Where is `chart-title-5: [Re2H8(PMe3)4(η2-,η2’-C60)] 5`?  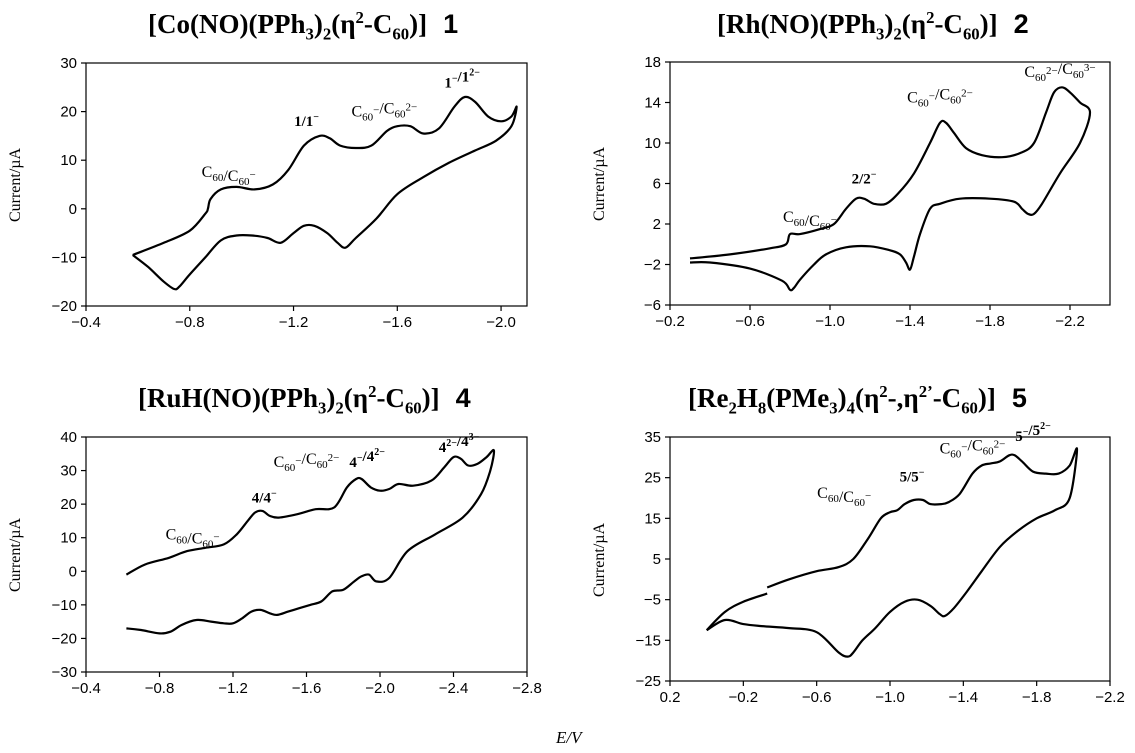 chart-title-5: [Re2H8(PMe3)4(η2-,η2’-C60)] 5 is located at coordinates (857, 400).